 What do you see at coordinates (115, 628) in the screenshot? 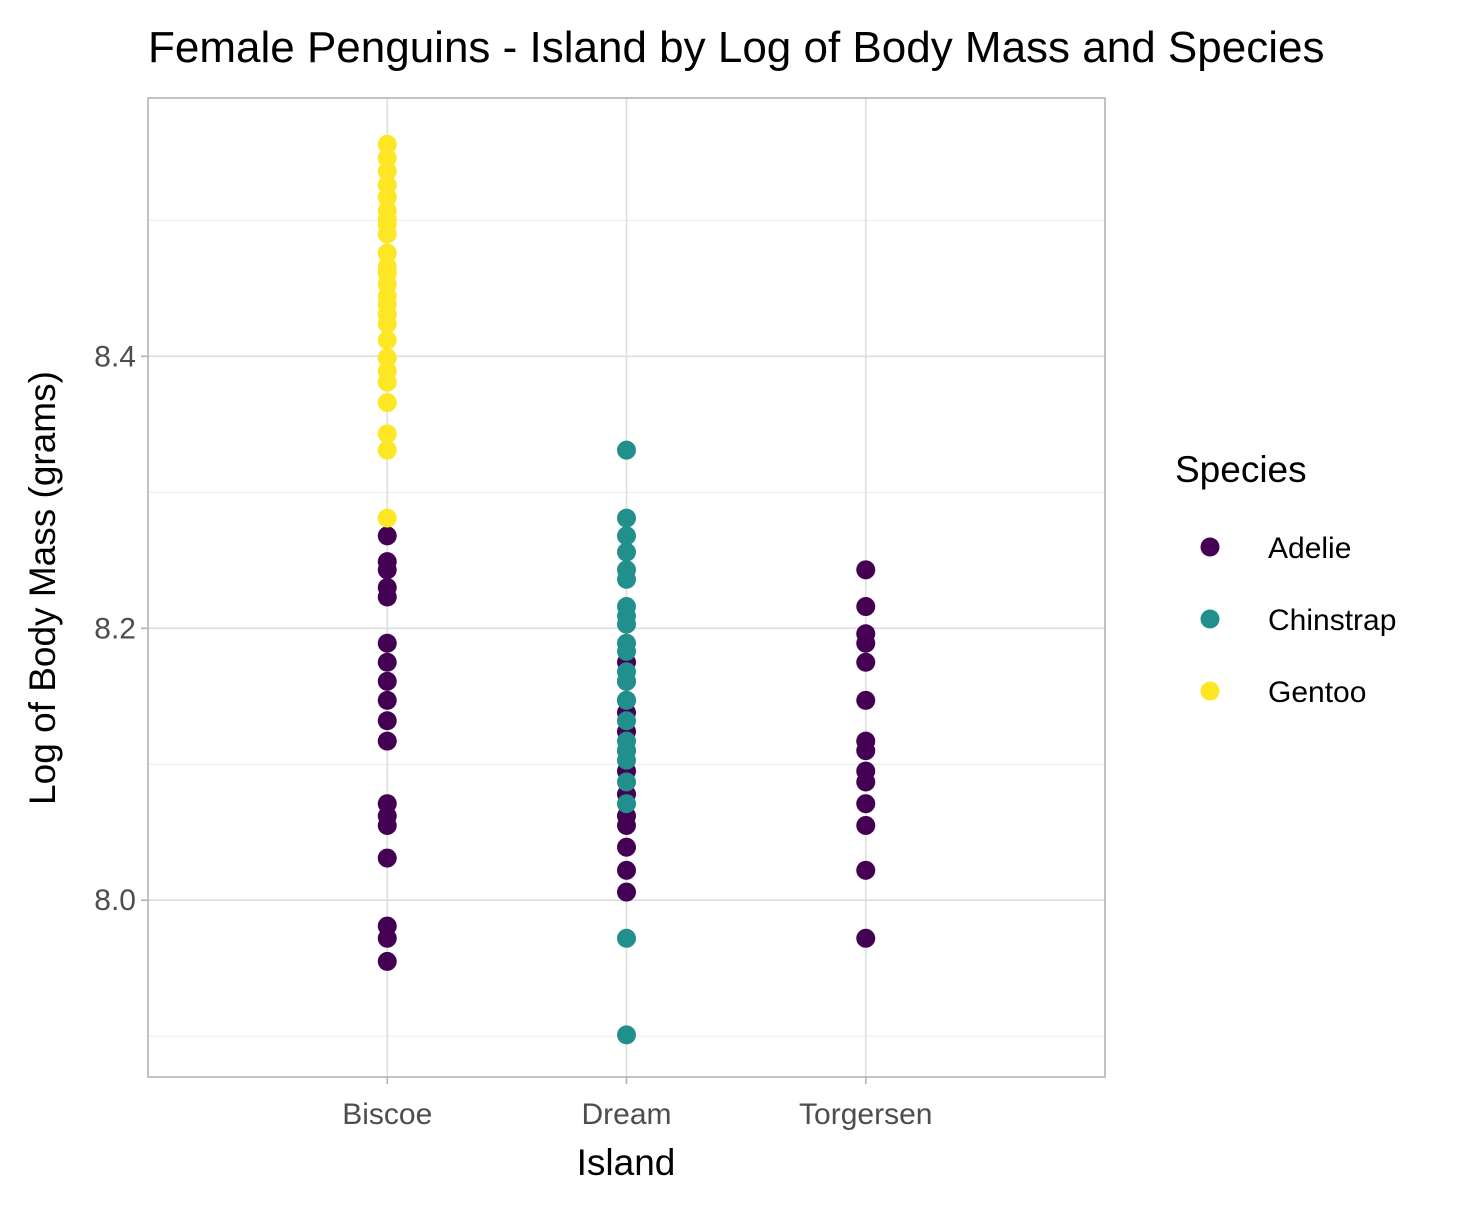
I see `y-tick-label: 8.2` at bounding box center [115, 628].